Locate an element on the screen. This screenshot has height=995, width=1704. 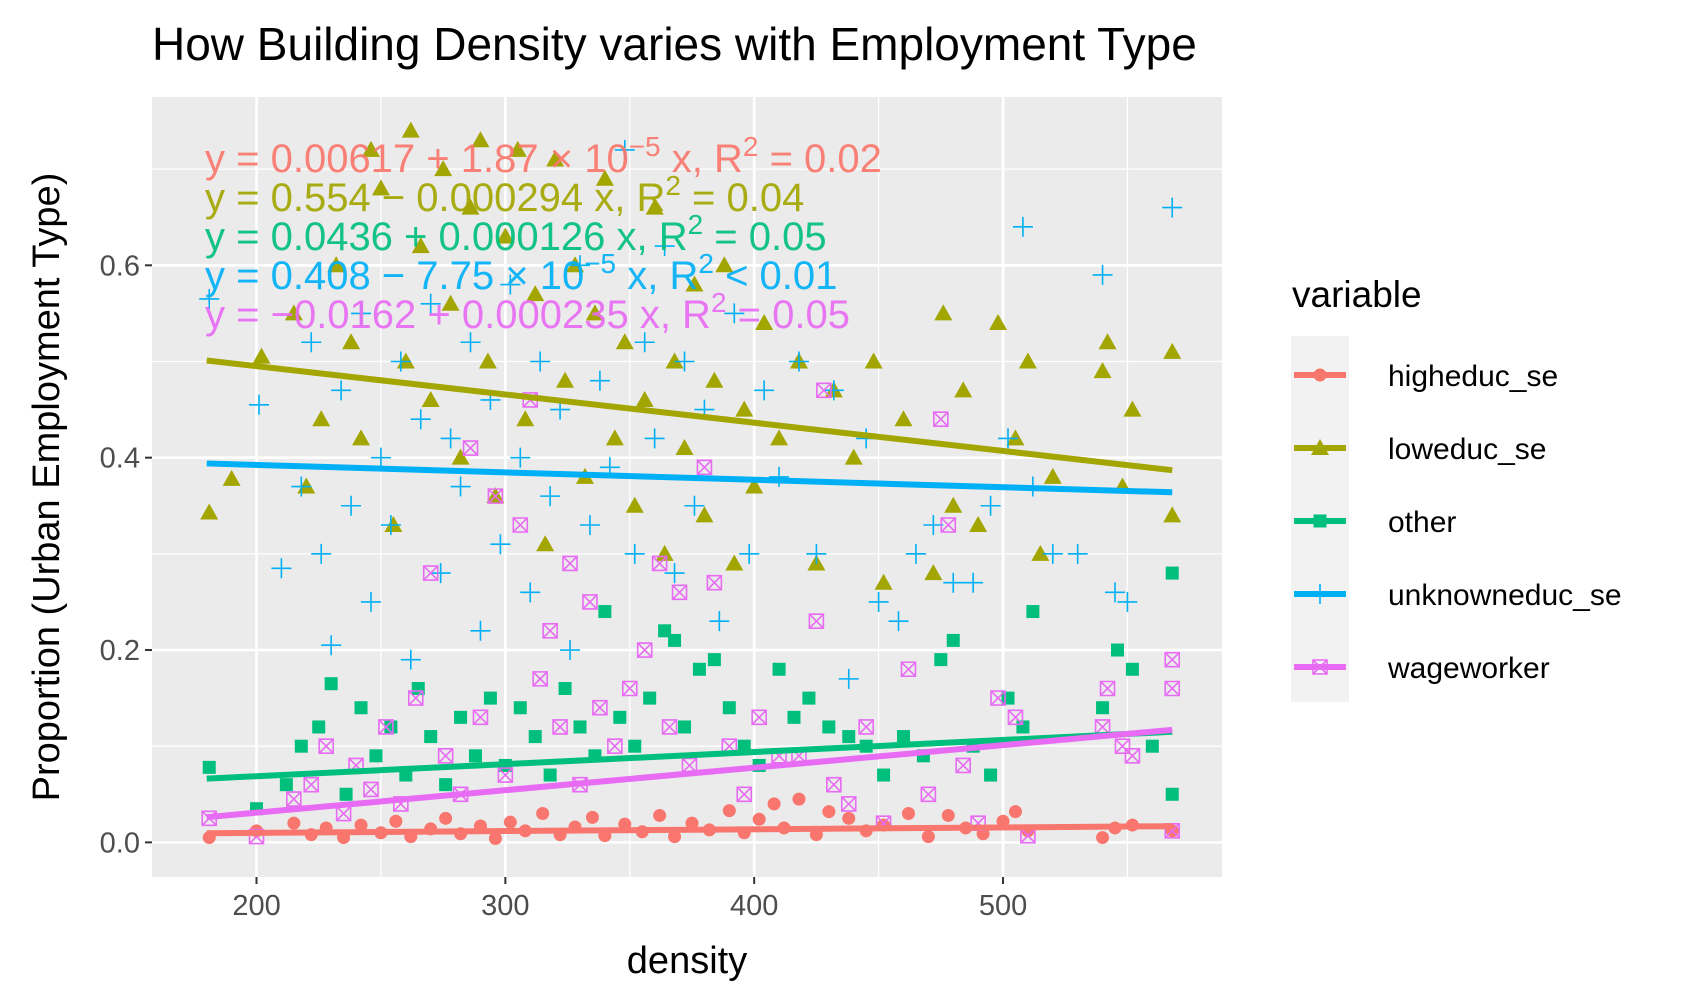
legend-marker is located at coordinates (1320, 447).